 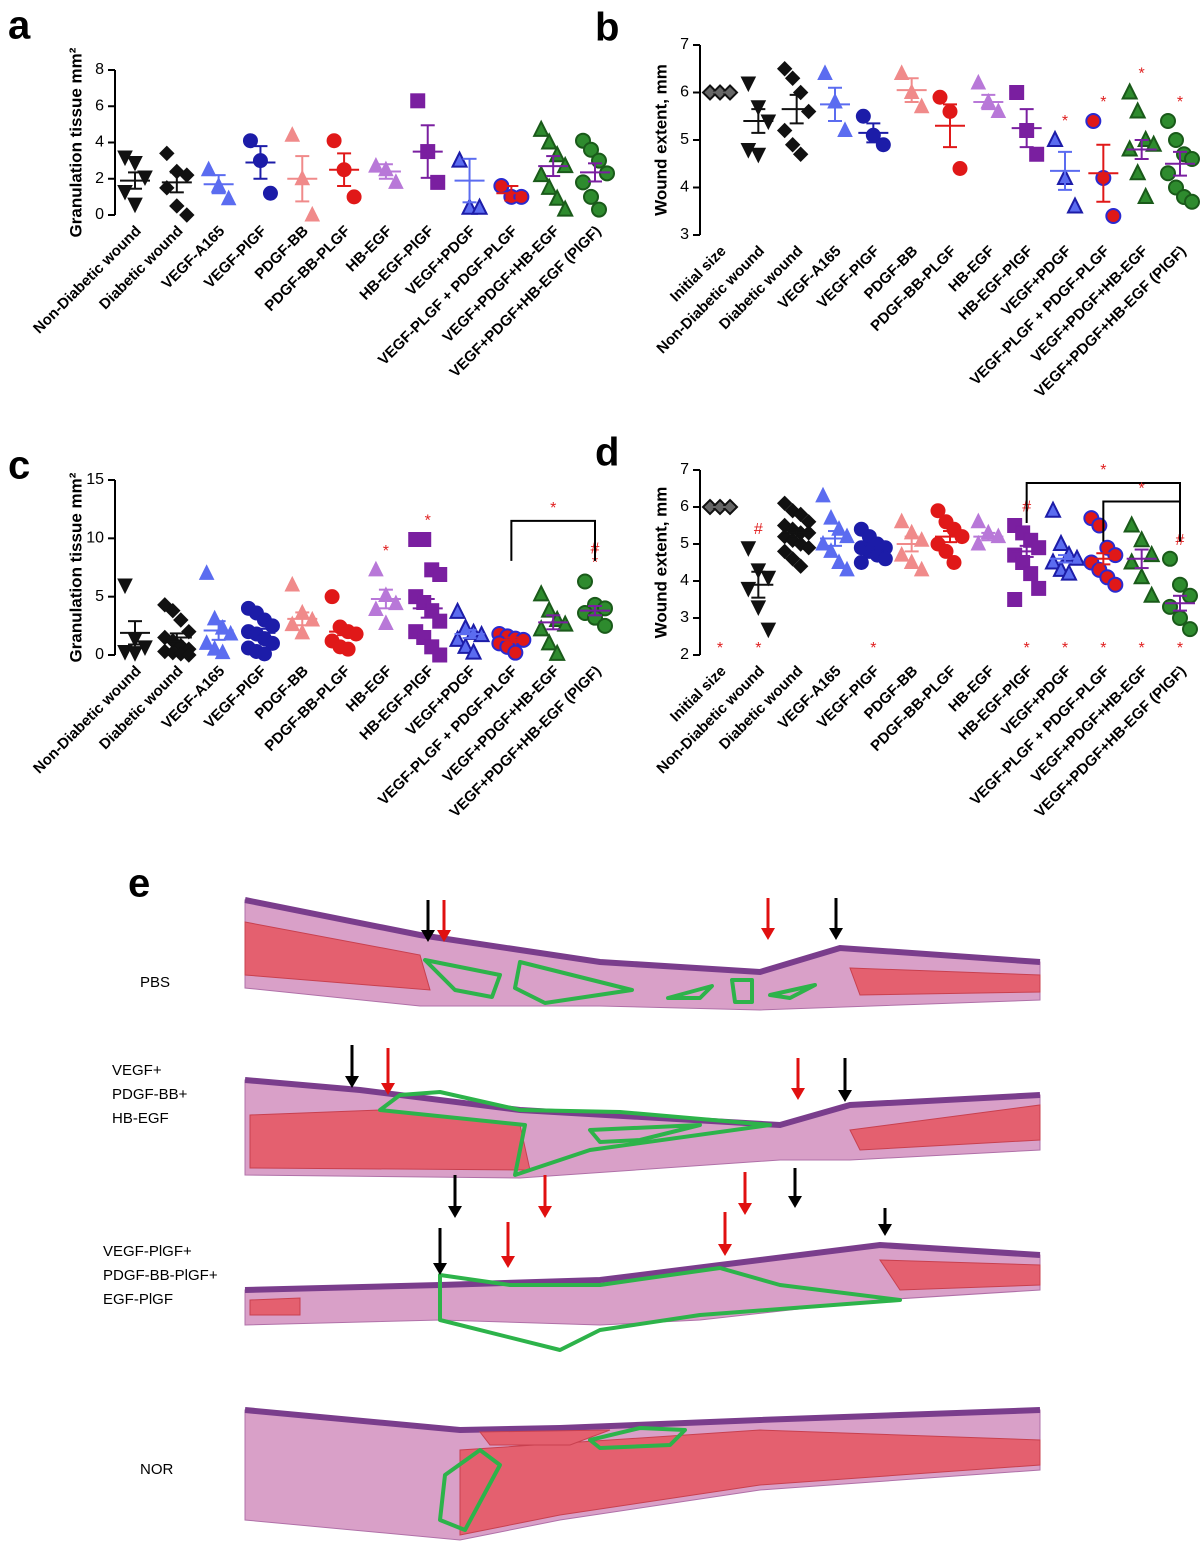 What do you see at coordinates (684, 506) in the screenshot?
I see `y-tick-label: 6` at bounding box center [684, 506].